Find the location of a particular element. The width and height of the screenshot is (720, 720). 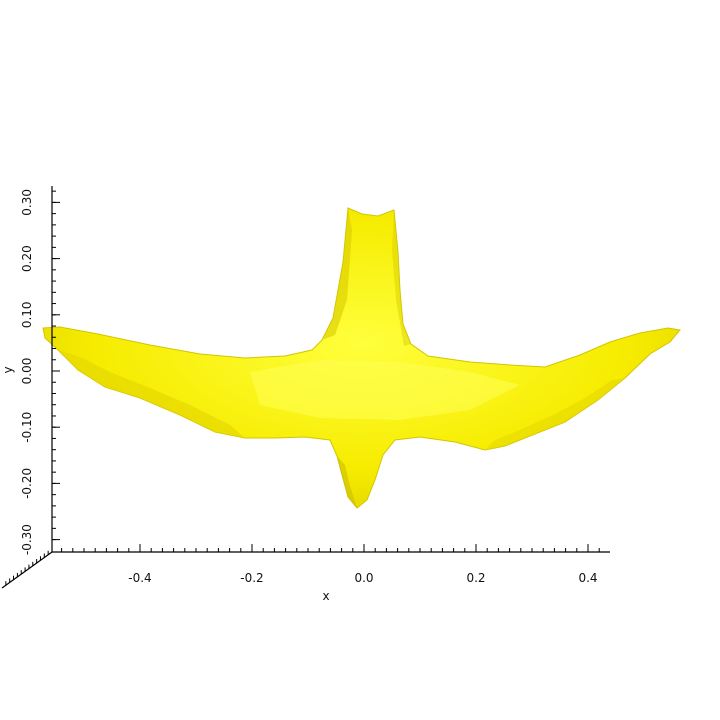

x-tick-label: 0.0 is located at coordinates (363, 578).